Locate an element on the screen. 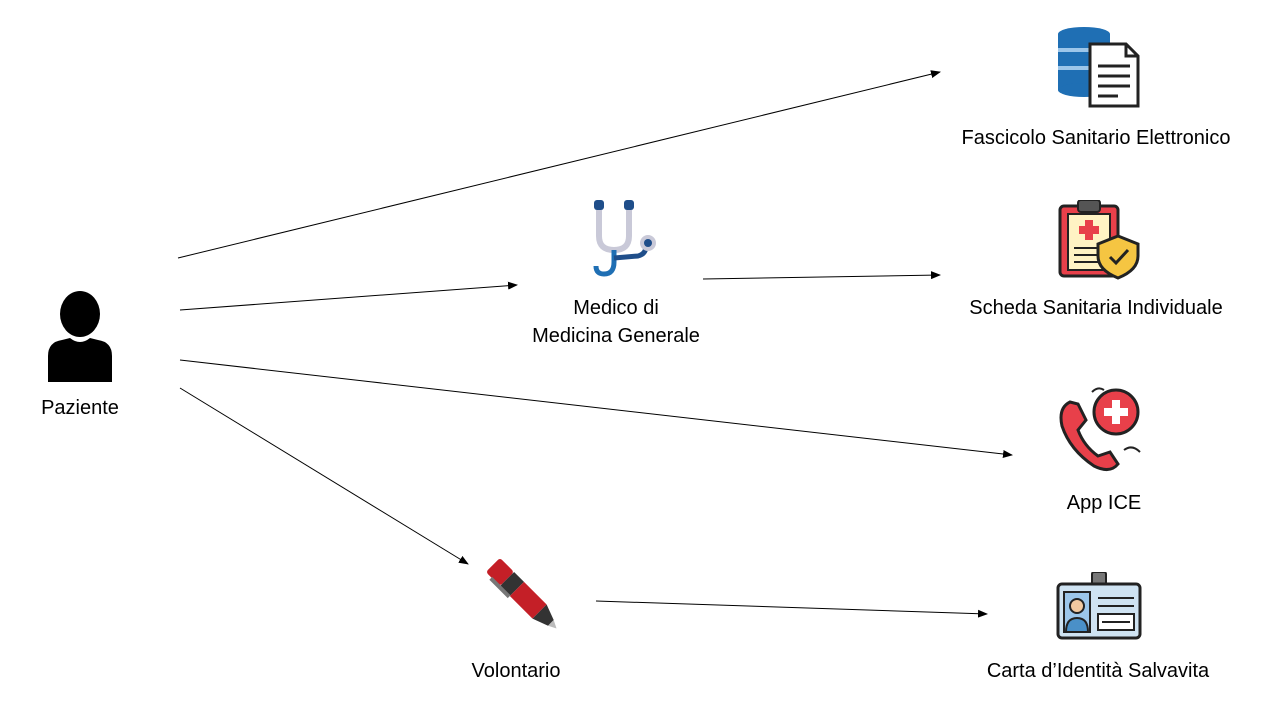  node-label-carta: Carta d’Identità Salvavita is located at coordinates (1098, 671).